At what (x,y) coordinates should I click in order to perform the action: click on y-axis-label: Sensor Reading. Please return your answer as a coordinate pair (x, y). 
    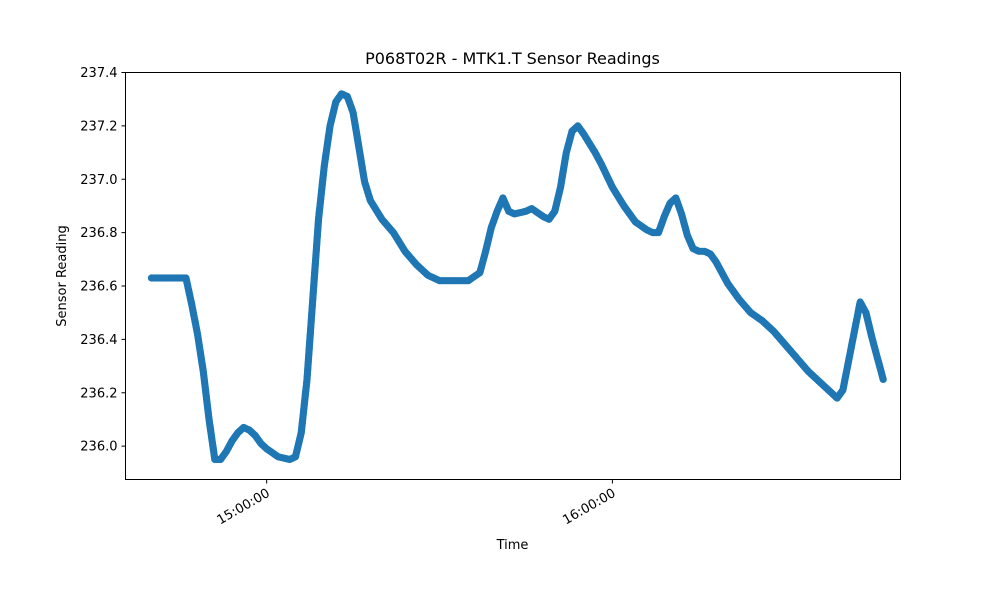
    Looking at the image, I should click on (62, 275).